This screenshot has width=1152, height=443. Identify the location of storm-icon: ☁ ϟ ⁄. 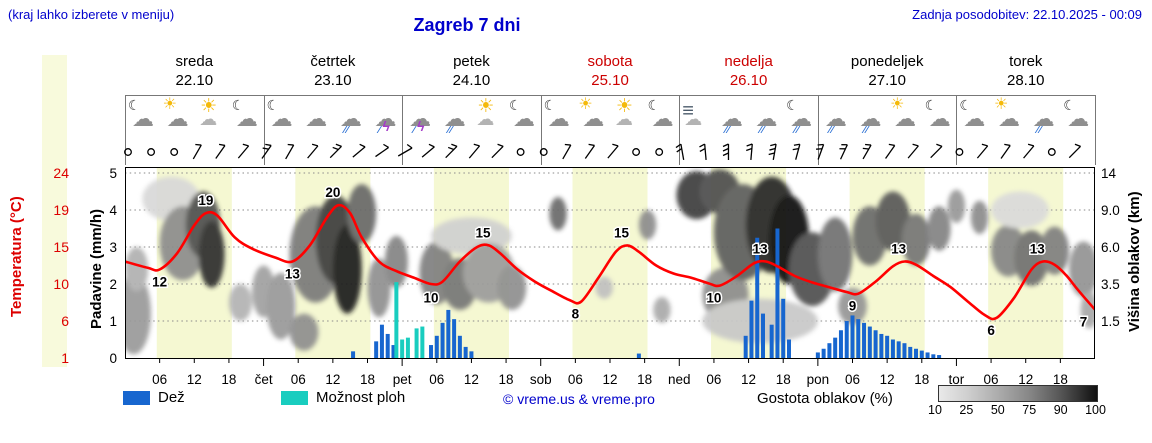
(384, 118).